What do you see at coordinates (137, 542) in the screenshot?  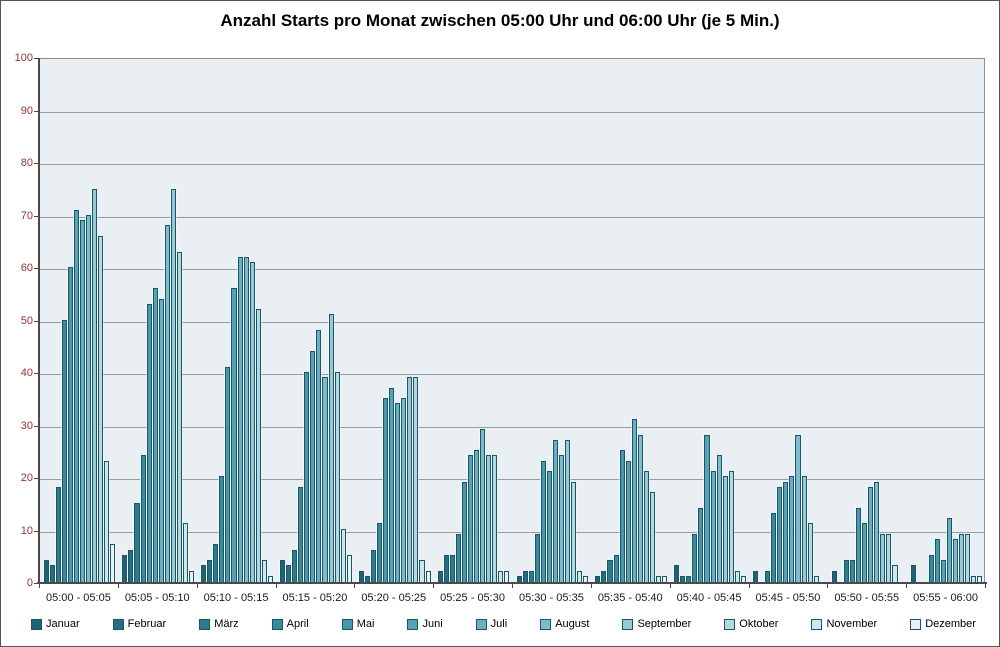 I see `bar-märz-2` at bounding box center [137, 542].